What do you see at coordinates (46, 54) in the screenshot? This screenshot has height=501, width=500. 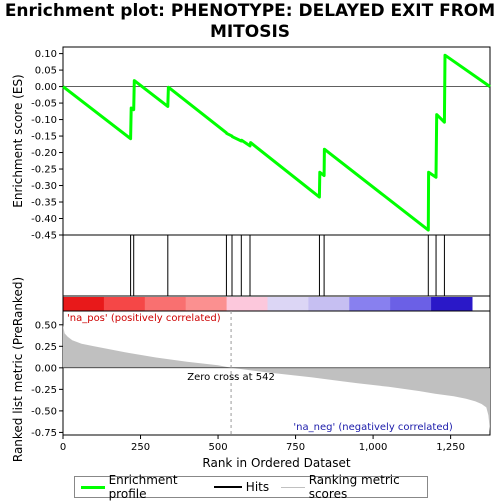 I see `es-ytick-label-0: 0.10` at bounding box center [46, 54].